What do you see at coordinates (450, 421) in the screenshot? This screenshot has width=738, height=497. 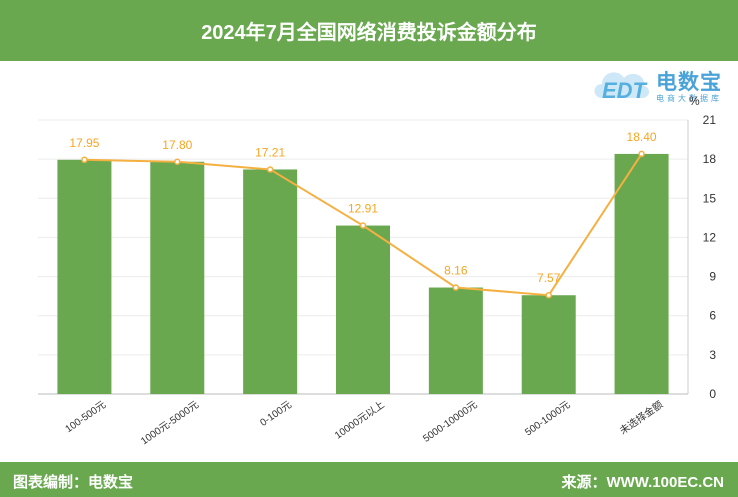 I see `x-tick-label: 5000-10000元` at bounding box center [450, 421].